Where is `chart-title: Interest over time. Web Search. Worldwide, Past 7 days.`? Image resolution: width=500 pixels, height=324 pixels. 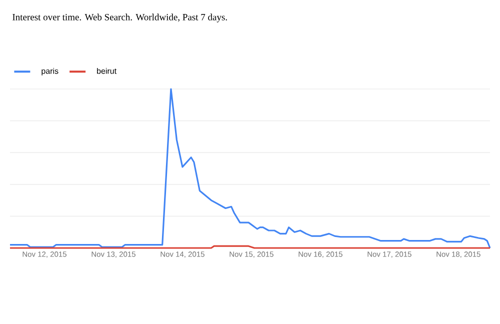 chart-title: Interest over time. Web Search. Worldwide, Past 7 days. is located at coordinates (119, 18).